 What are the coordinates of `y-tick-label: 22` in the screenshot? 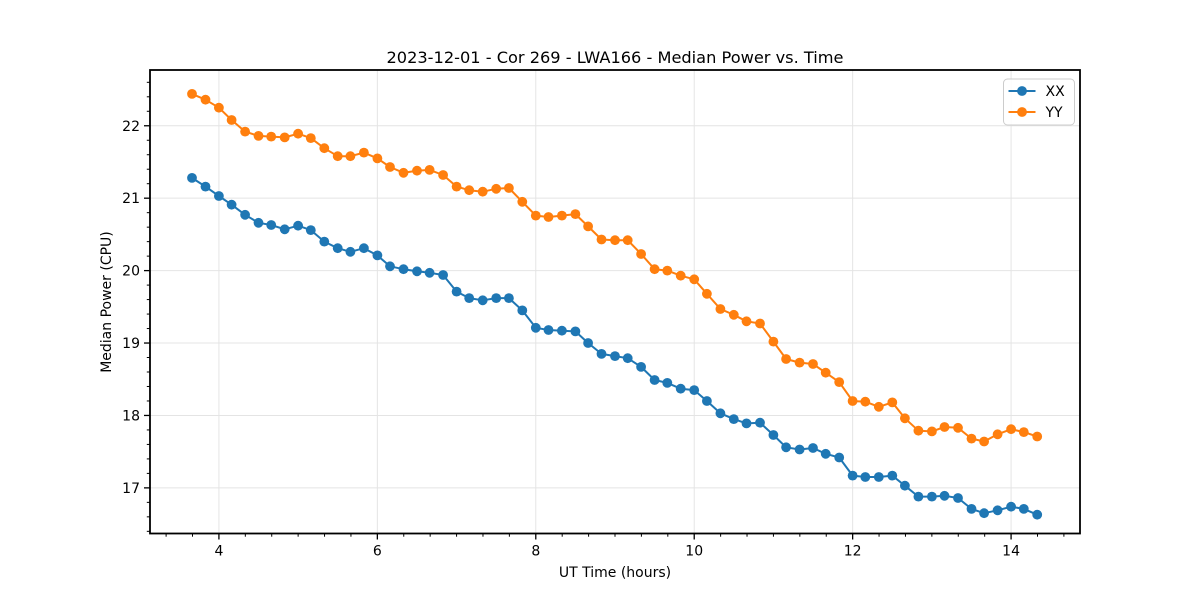 It's located at (131, 127).